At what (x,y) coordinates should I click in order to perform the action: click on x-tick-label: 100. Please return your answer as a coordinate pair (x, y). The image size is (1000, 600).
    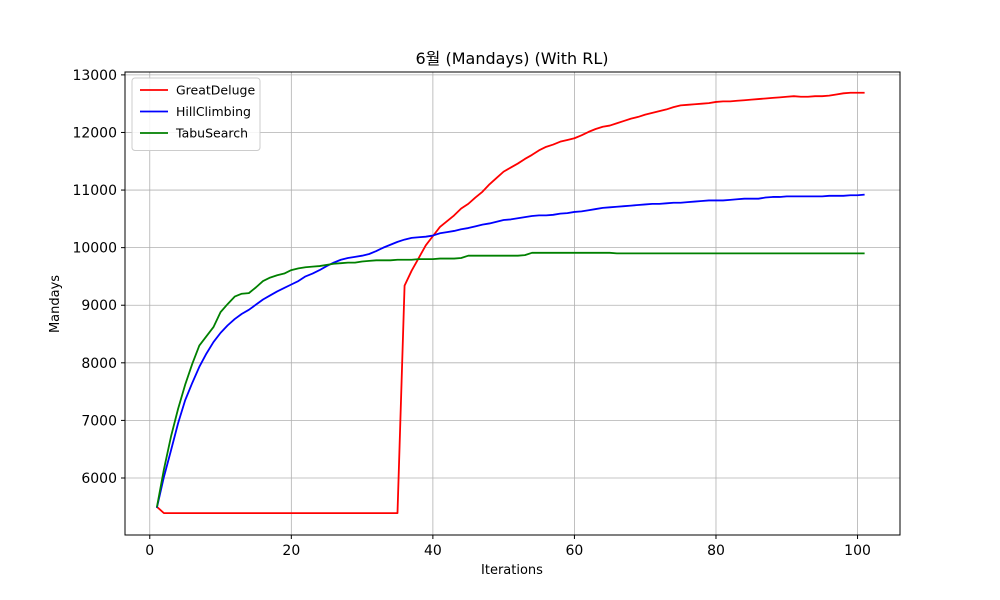
    Looking at the image, I should click on (857, 551).